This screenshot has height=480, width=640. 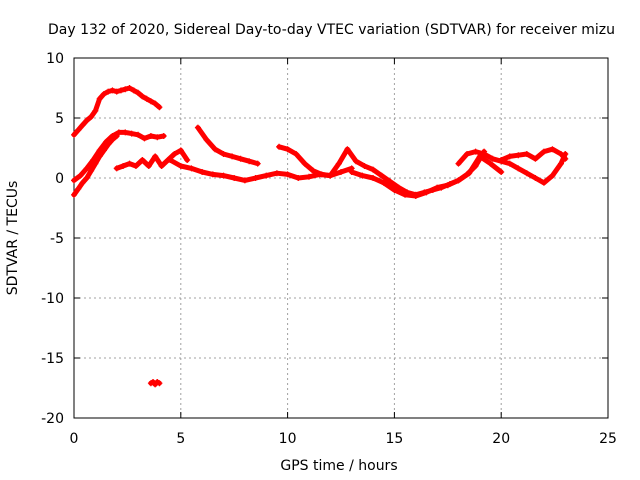 What do you see at coordinates (501, 439) in the screenshot?
I see `x-tick-label: 20` at bounding box center [501, 439].